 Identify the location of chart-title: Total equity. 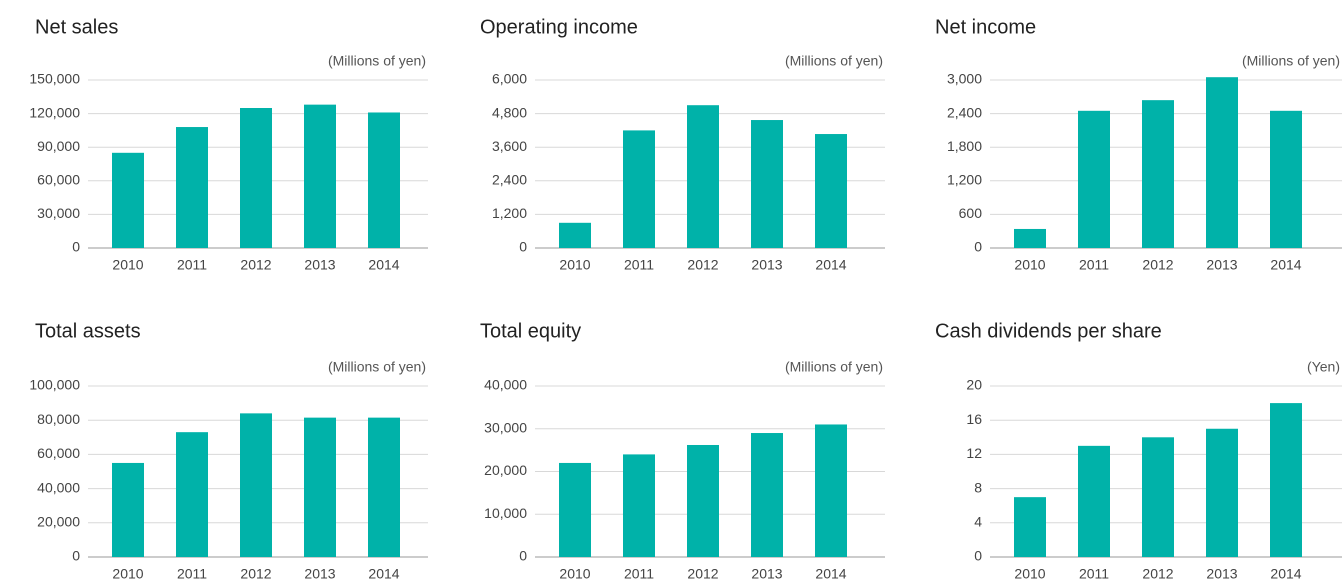
(530, 331).